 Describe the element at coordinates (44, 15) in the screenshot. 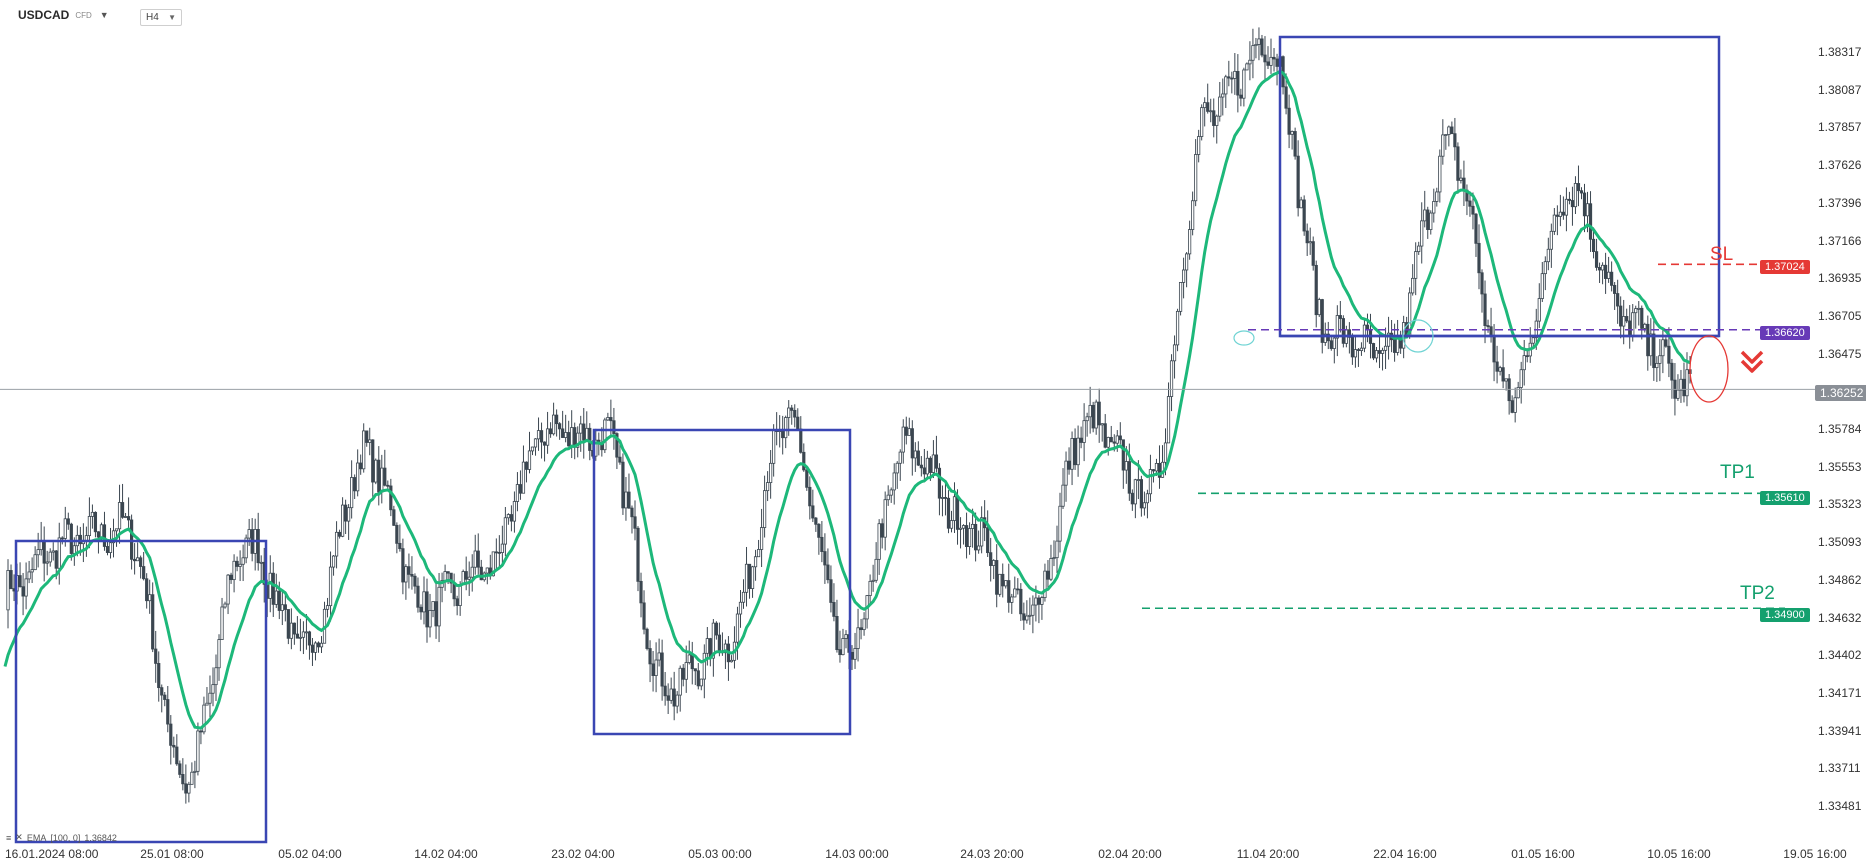

I see `symbol-name: USDCAD` at that location.